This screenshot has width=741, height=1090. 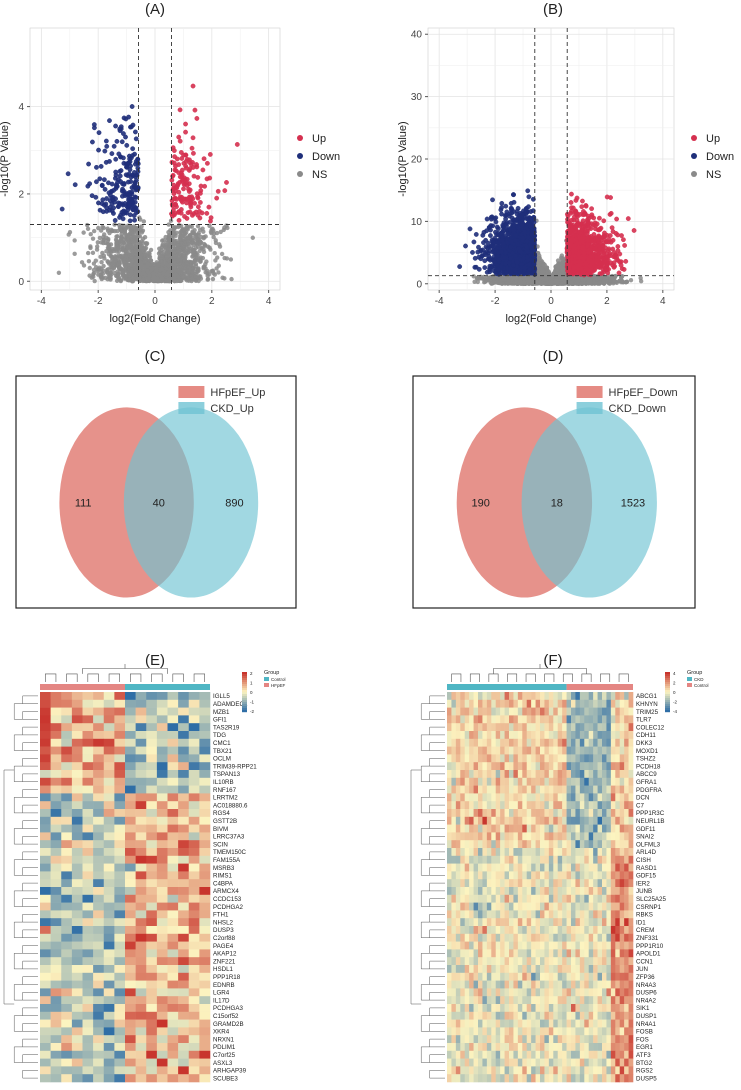 What do you see at coordinates (300, 174) in the screenshot?
I see `legend-key-ns` at bounding box center [300, 174].